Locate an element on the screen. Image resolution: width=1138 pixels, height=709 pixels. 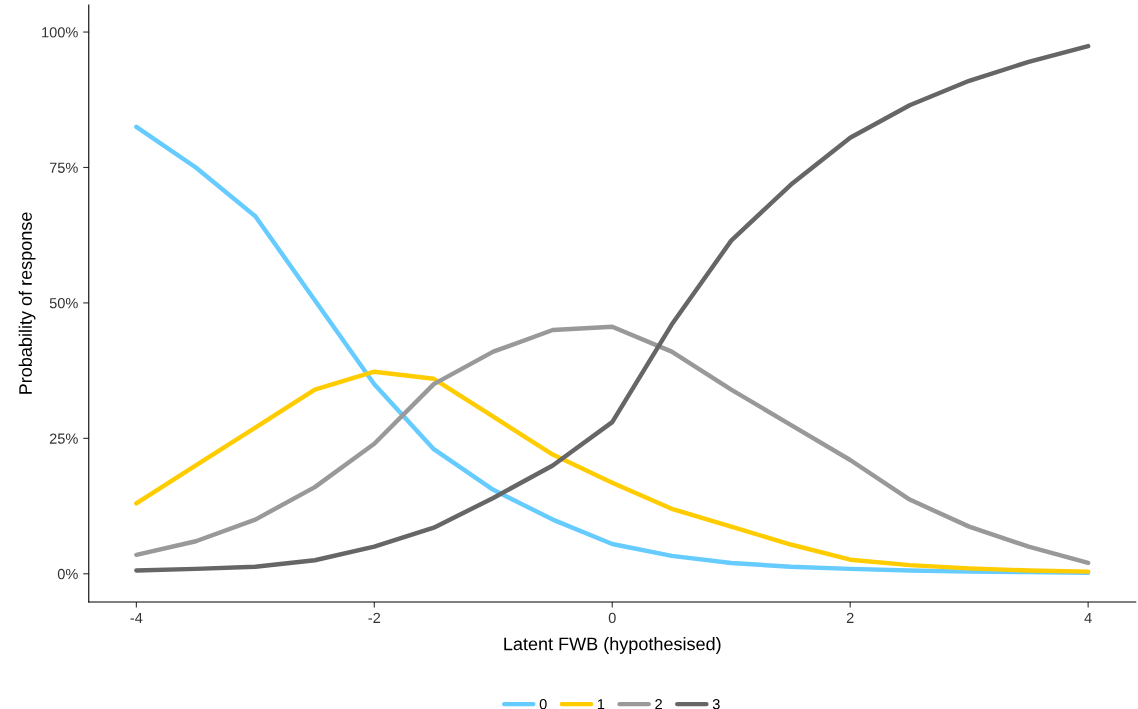
legend-label: 3 is located at coordinates (716, 704).